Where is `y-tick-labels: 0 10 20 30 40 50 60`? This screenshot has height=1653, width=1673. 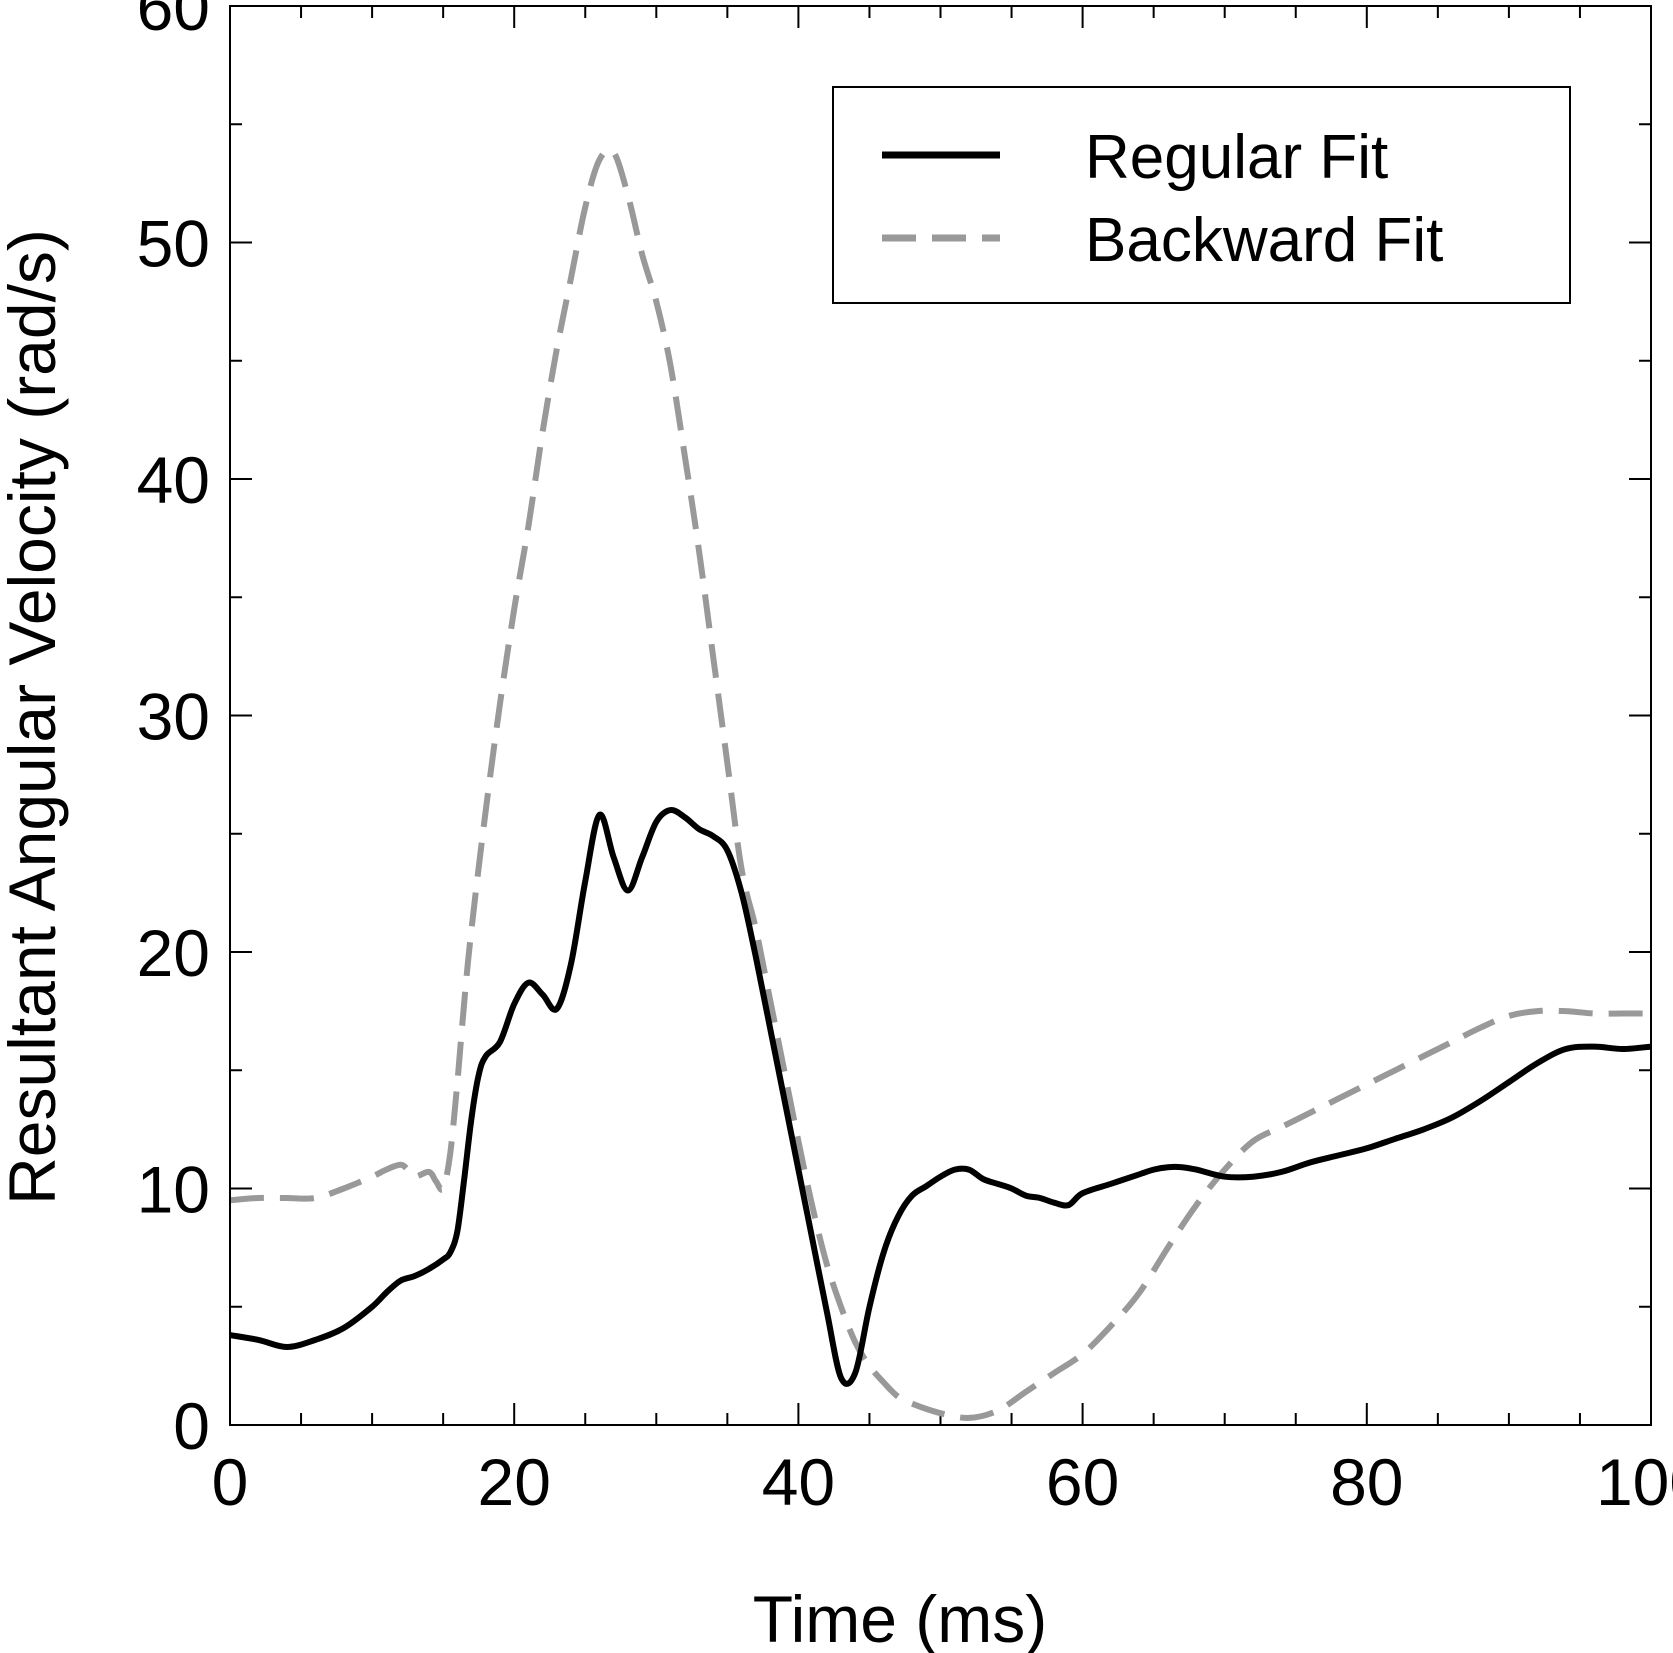 y-tick-labels: 0 10 20 30 40 50 60 is located at coordinates (173, 731).